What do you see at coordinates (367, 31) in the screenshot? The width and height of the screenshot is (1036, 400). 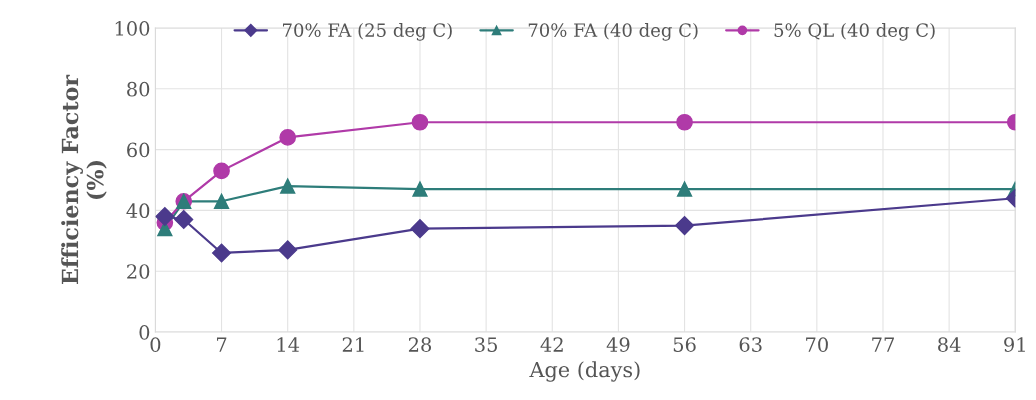 I see `legend-label: 70% FA (25 deg C)` at bounding box center [367, 31].